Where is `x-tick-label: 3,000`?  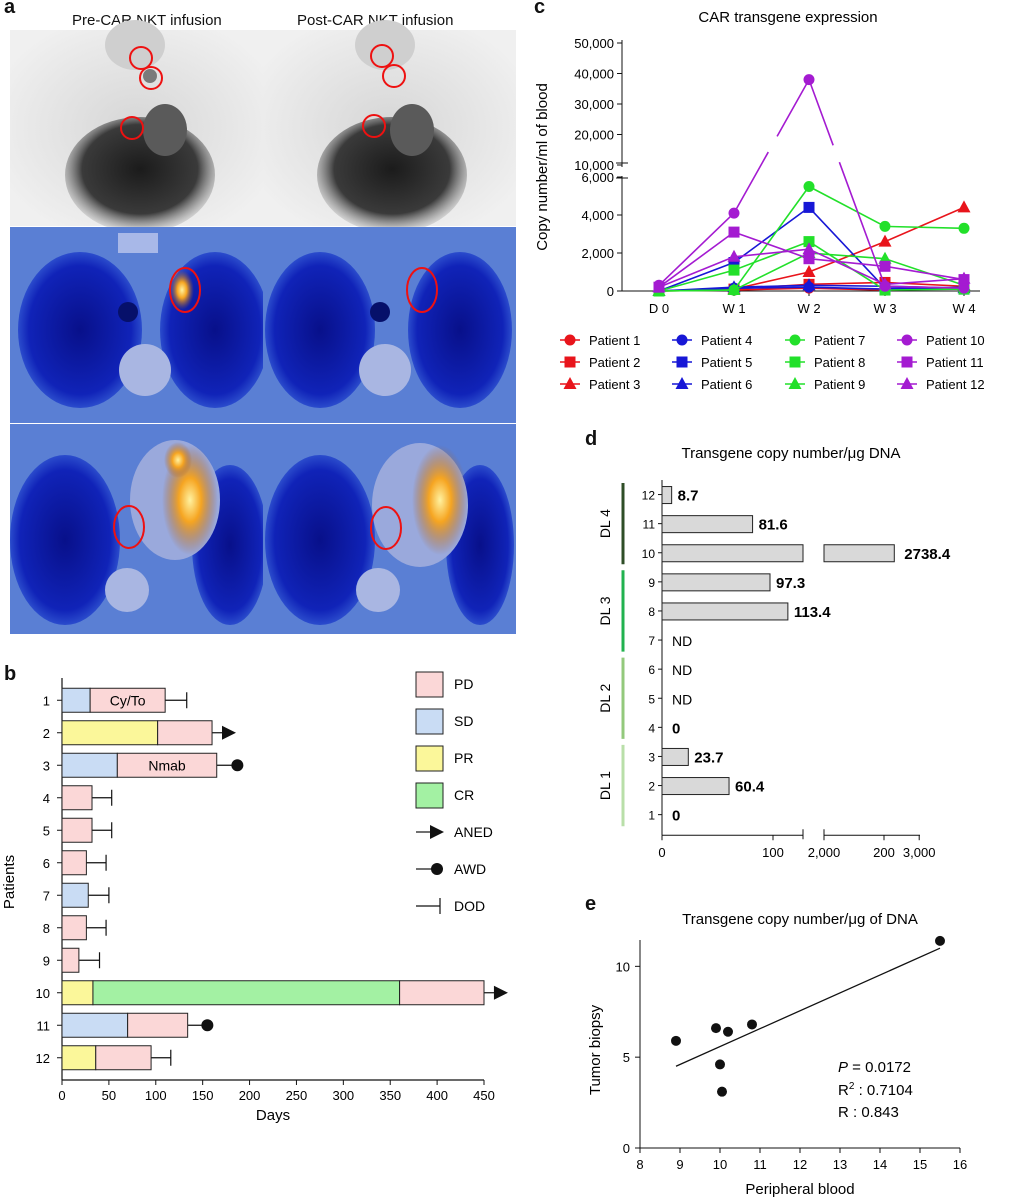
x-tick-label: 3,000 is located at coordinates (919, 852).